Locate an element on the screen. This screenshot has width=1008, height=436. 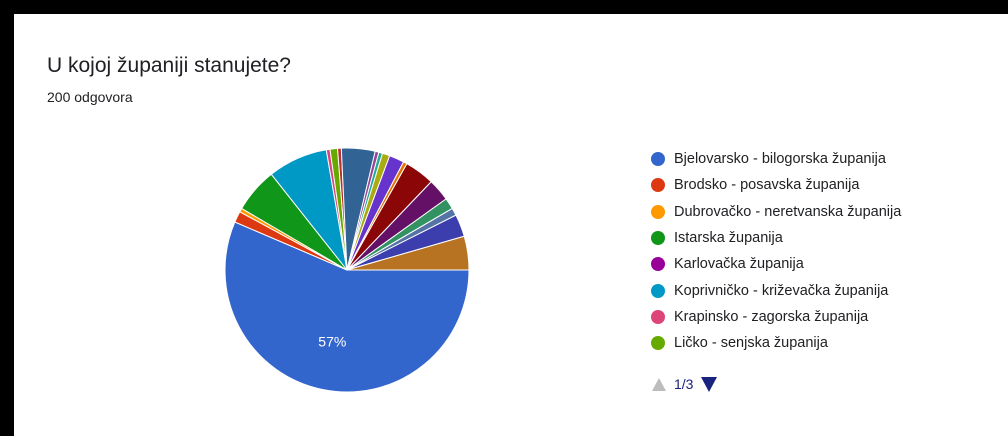
legend-prev-page-icon is located at coordinates (659, 384).